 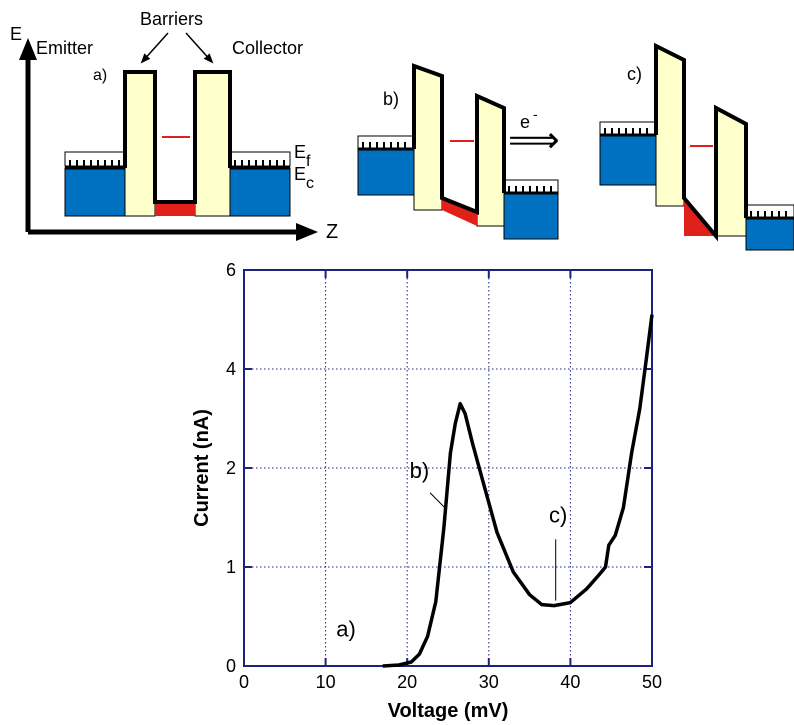 What do you see at coordinates (628, 153) in the screenshot?
I see `emitter-contact-c` at bounding box center [628, 153].